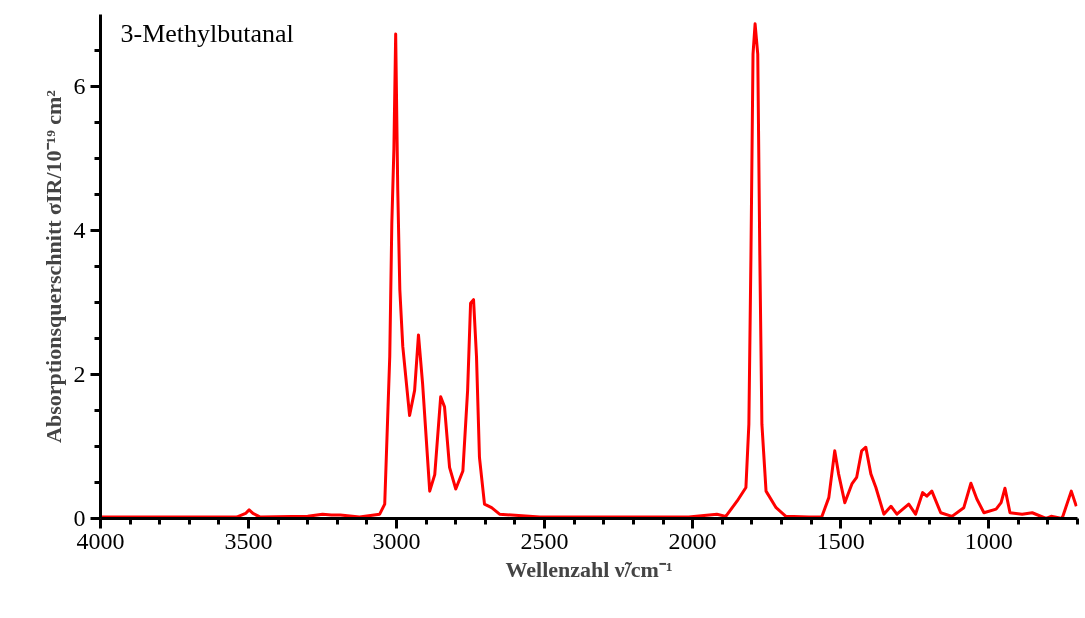  What do you see at coordinates (988, 540) in the screenshot?
I see `x-tick-label: 1000` at bounding box center [988, 540].